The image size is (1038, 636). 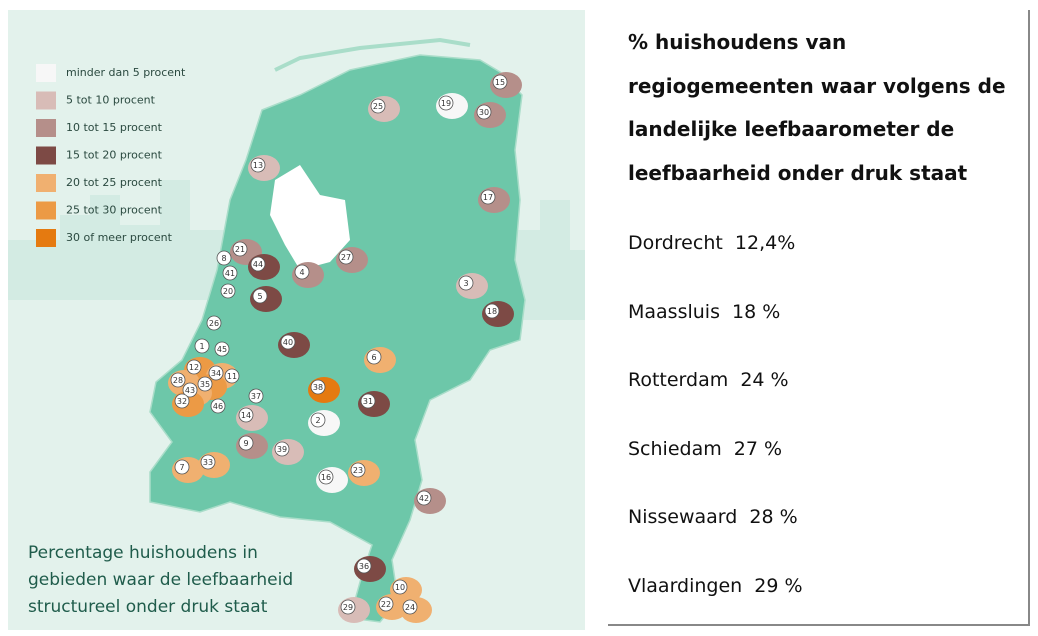 I want to click on legend-label: 25 tot 30 procent, so click(x=114, y=210).